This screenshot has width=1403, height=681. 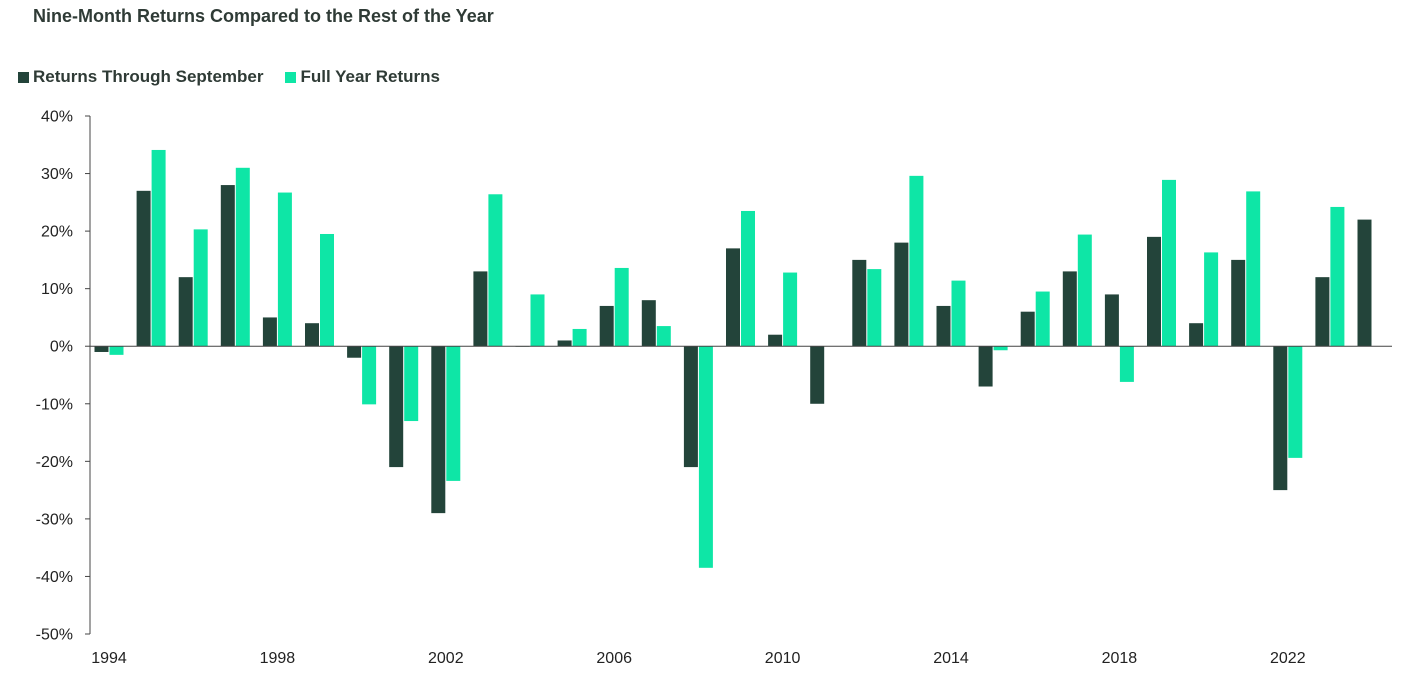 What do you see at coordinates (705, 457) in the screenshot?
I see `bar-full-year-returns-2008` at bounding box center [705, 457].